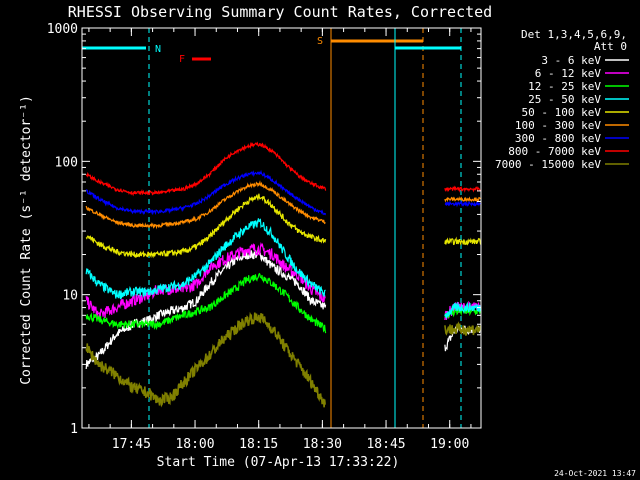  I want to click on legend-label: 7000 - 15000 keV, so click(548, 164).